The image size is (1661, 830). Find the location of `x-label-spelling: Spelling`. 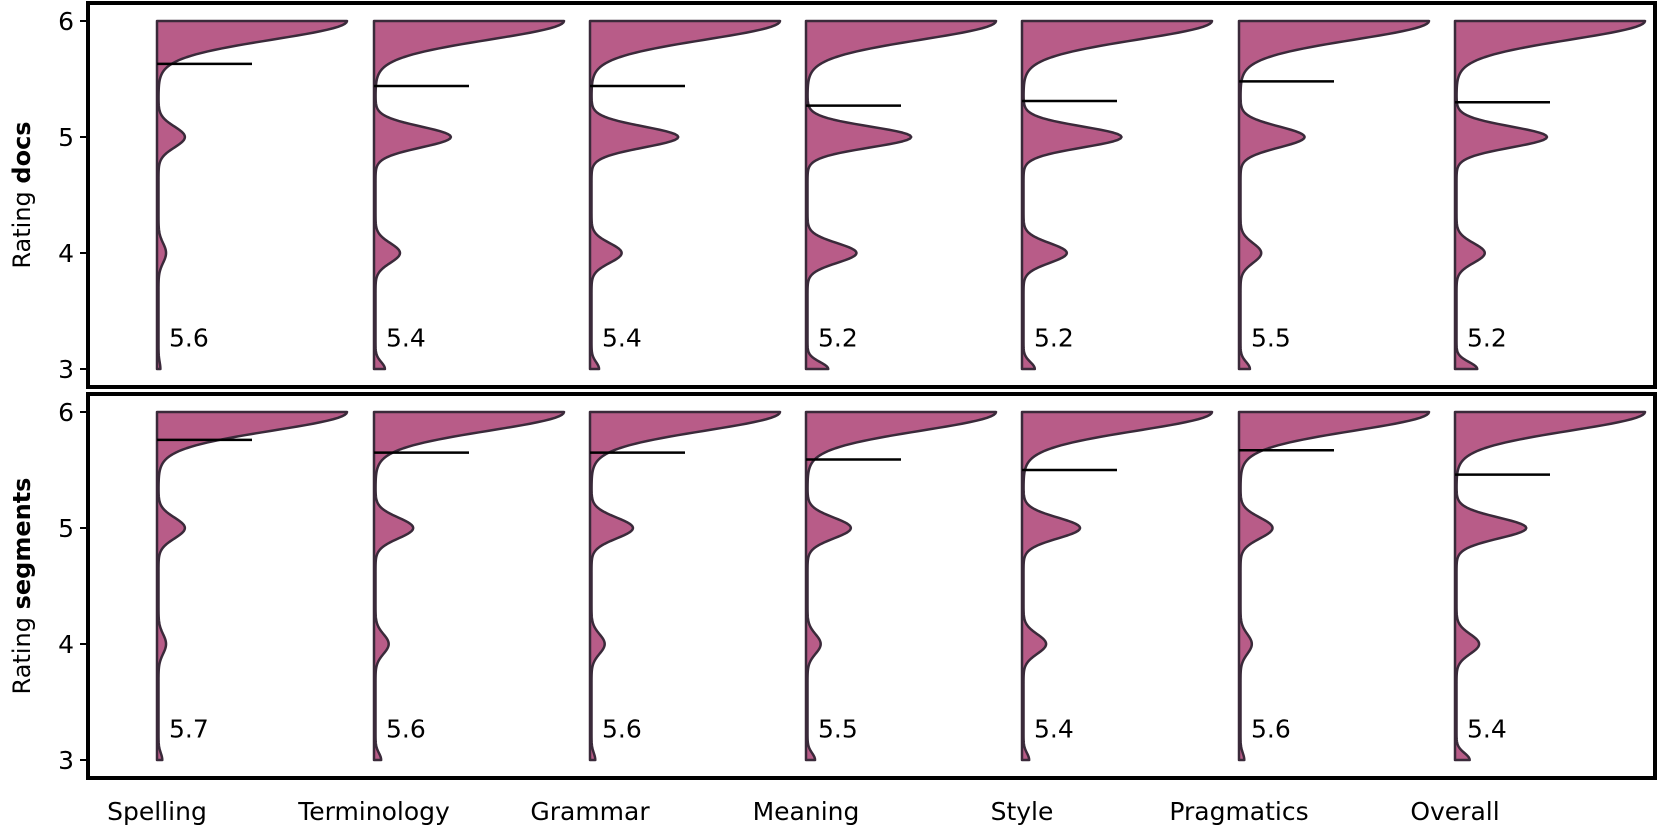

x-label-spelling: Spelling is located at coordinates (157, 811).